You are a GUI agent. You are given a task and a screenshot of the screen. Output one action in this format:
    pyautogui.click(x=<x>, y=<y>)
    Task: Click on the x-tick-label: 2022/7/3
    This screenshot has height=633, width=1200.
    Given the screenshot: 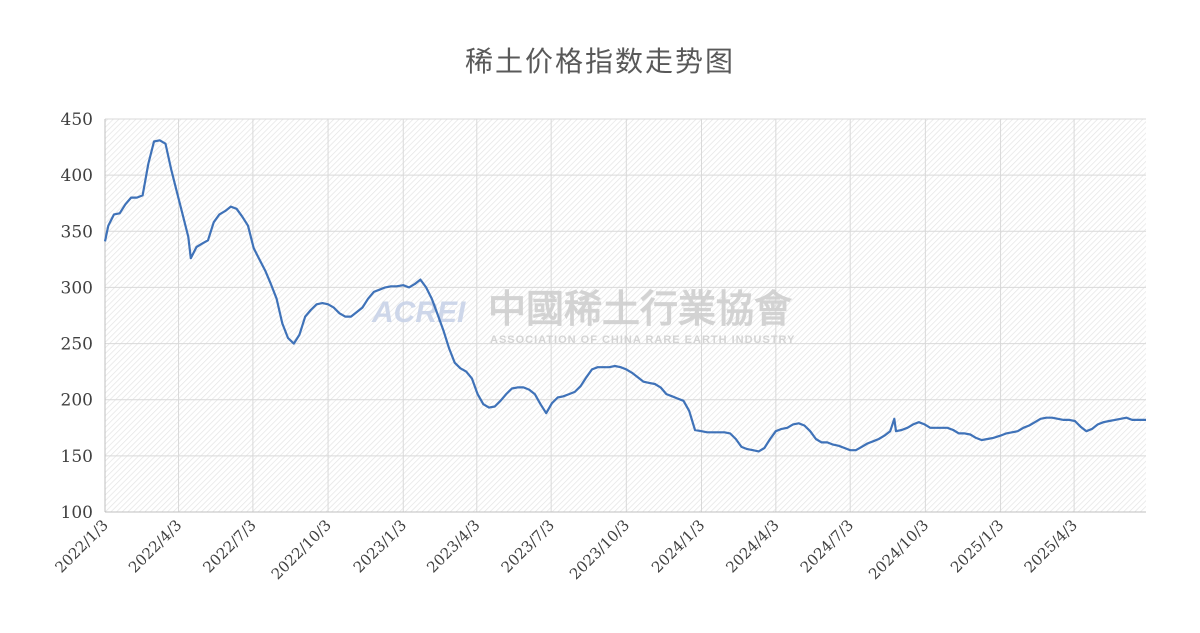 What is the action you would take?
    pyautogui.click(x=229, y=546)
    